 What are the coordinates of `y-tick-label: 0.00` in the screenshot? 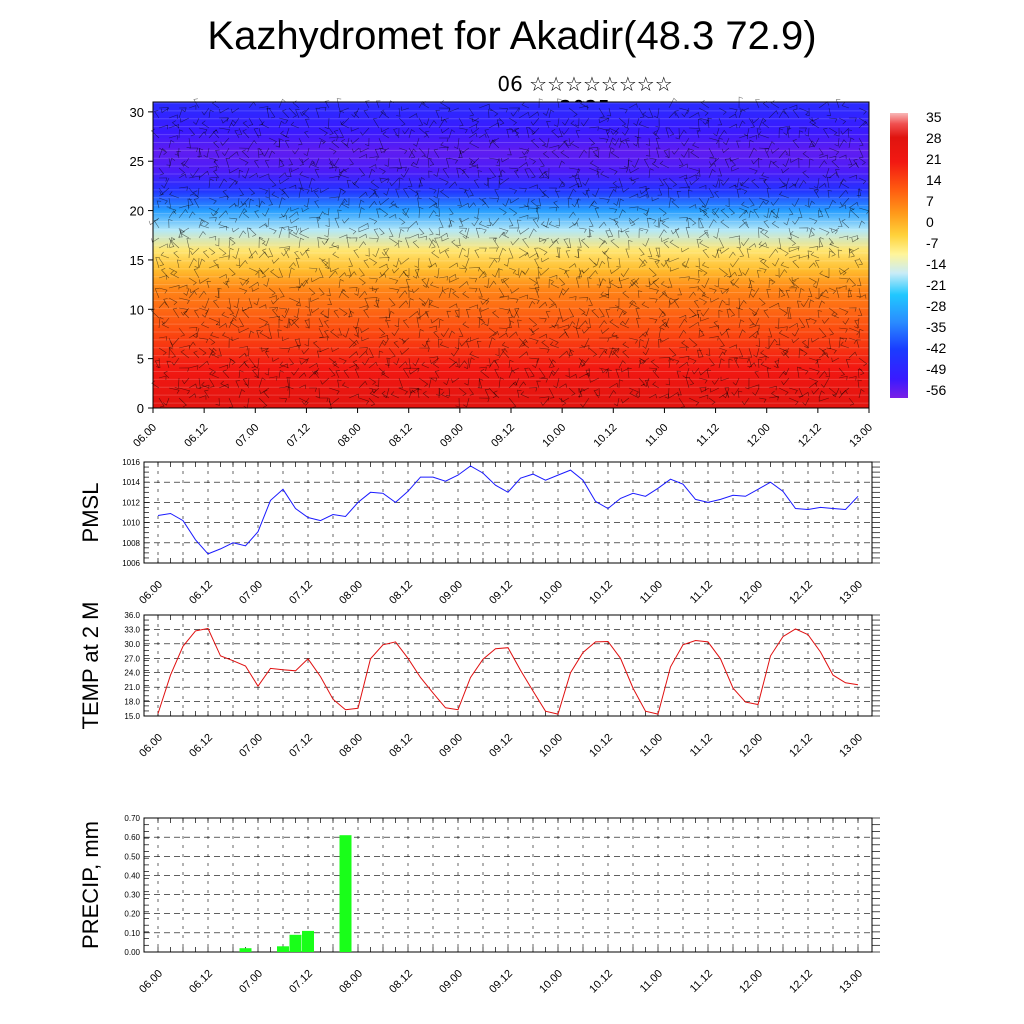 It's located at (132, 952).